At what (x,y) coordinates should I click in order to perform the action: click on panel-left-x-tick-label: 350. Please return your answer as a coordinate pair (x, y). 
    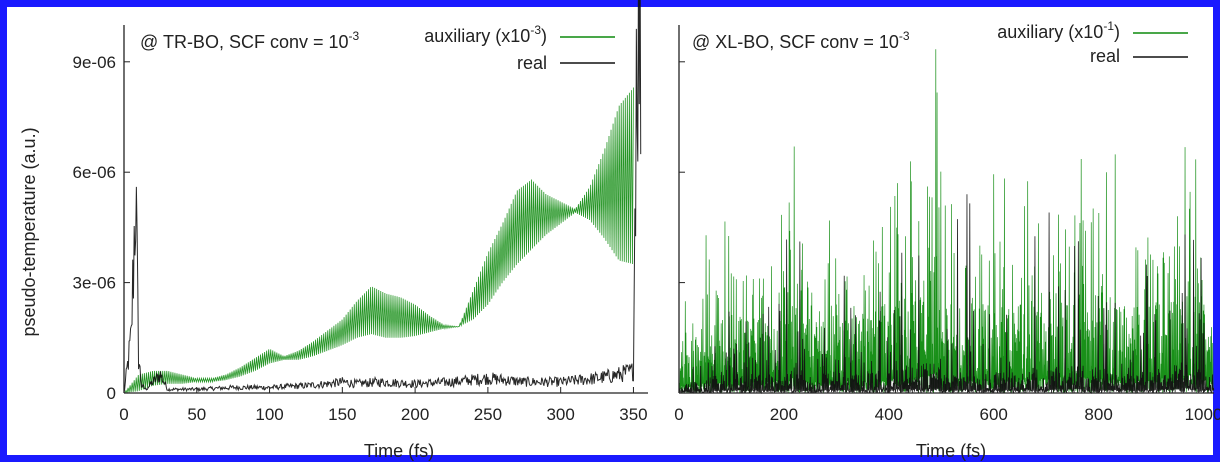
    Looking at the image, I should click on (633, 414).